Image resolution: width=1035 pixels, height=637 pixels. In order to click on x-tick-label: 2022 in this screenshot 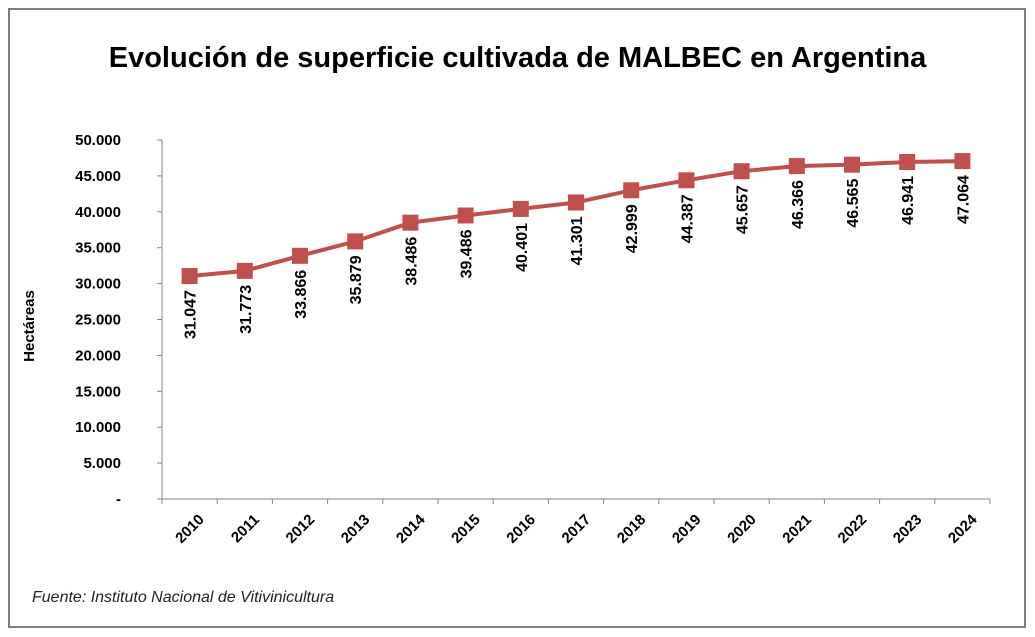, I will do `click(853, 529)`.